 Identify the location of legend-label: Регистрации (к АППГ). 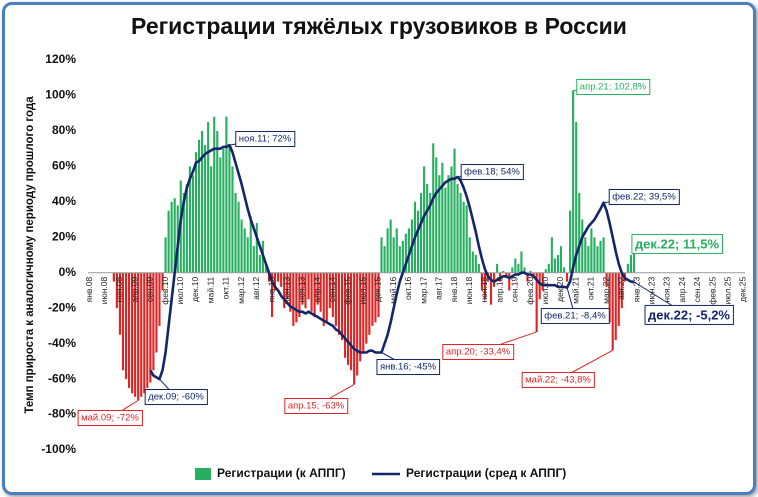
(281, 473).